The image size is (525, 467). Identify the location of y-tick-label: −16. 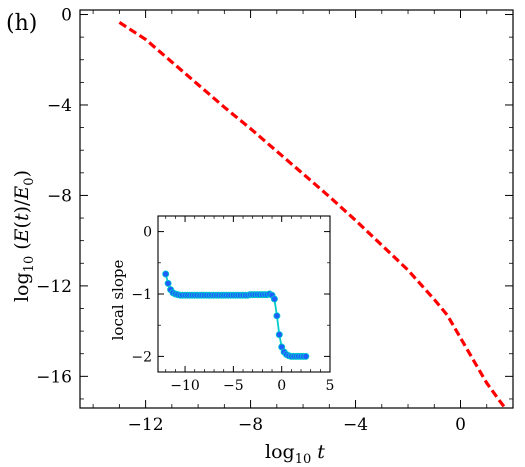
(54, 377).